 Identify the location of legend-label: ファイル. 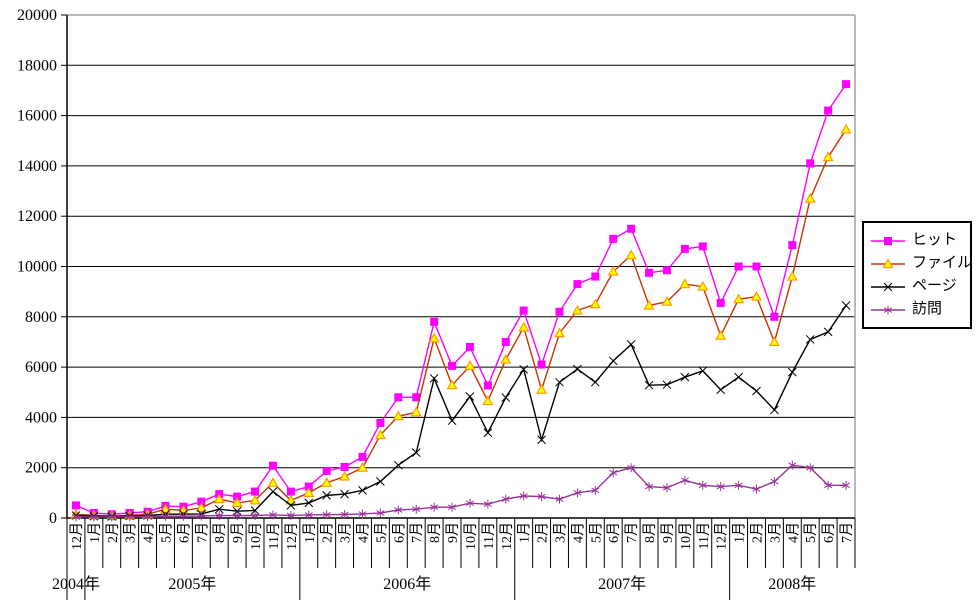
(942, 263).